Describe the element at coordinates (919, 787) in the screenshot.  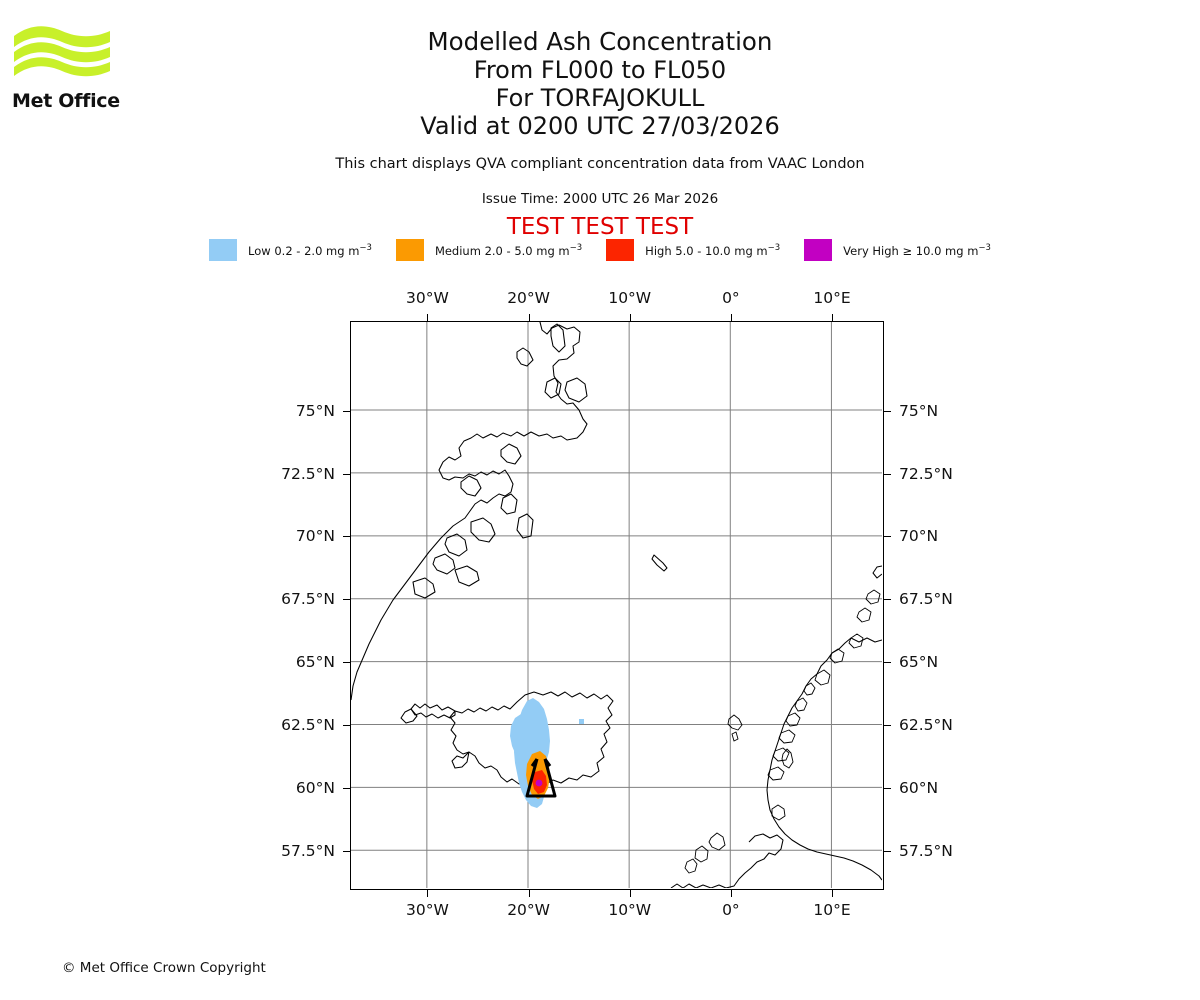
I see `y-tick-label-right-6: 60°N` at that location.